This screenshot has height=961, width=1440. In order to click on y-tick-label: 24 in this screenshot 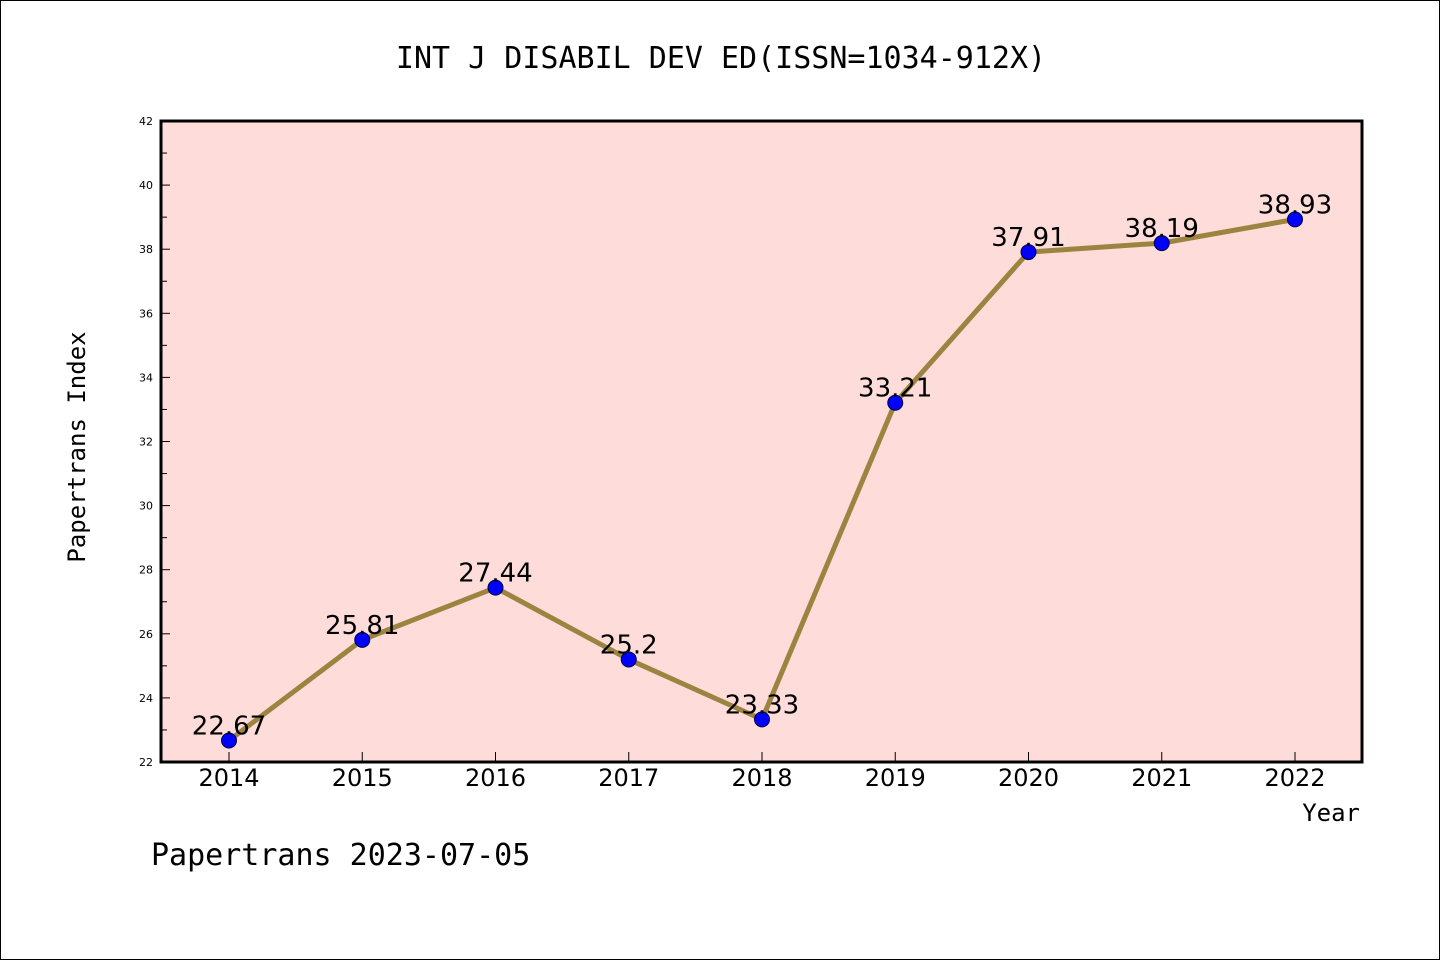, I will do `click(146, 698)`.